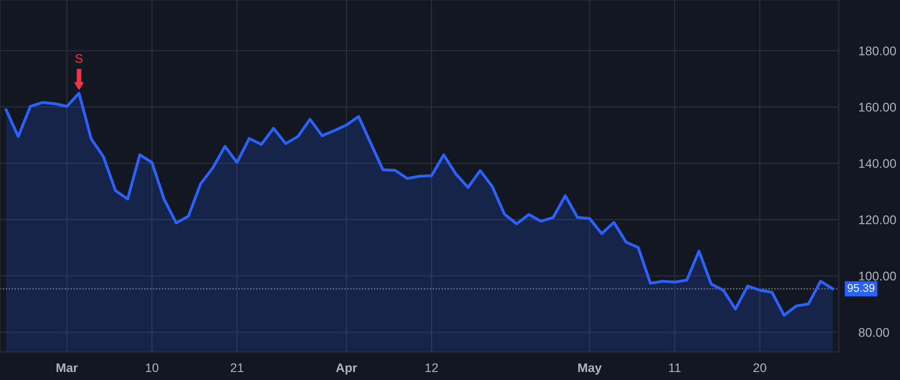  I want to click on y-tick-label: 100.00, so click(877, 276).